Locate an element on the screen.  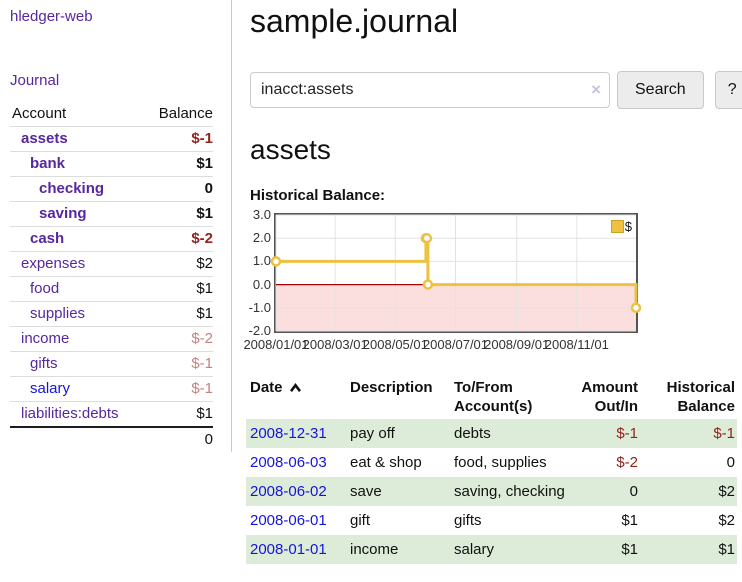
transaction-description: income is located at coordinates (374, 549).